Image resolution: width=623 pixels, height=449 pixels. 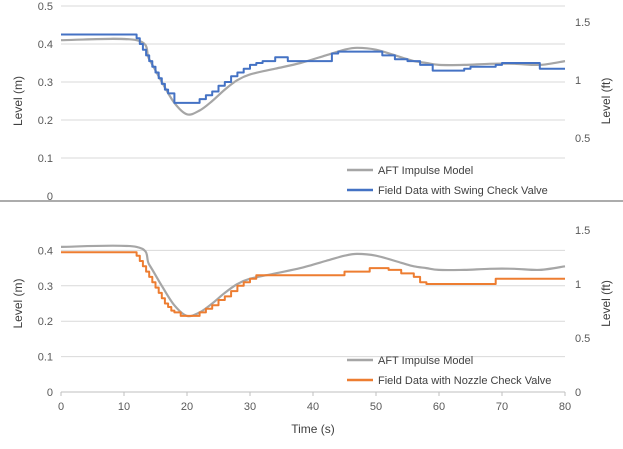 What do you see at coordinates (124, 407) in the screenshot?
I see `x-tick-label: 10` at bounding box center [124, 407].